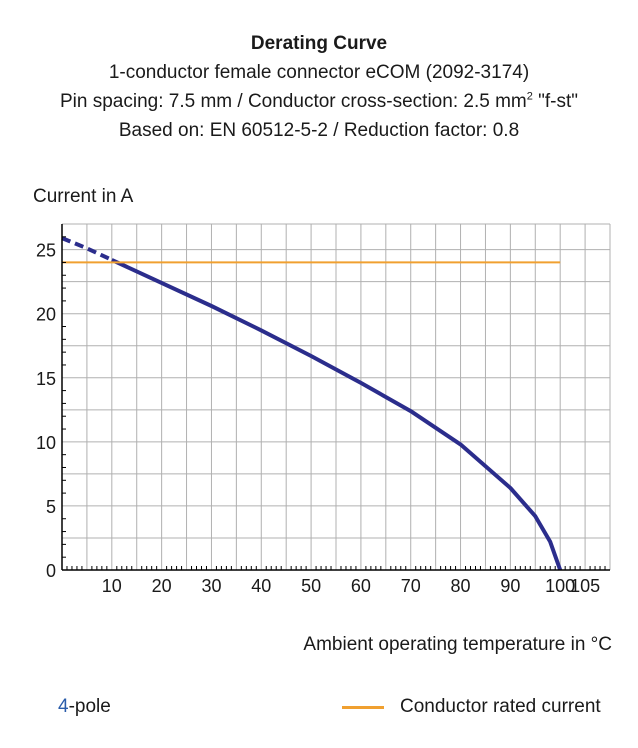 This screenshot has width=638, height=748. I want to click on chart-title: Derating Curve, so click(319, 43).